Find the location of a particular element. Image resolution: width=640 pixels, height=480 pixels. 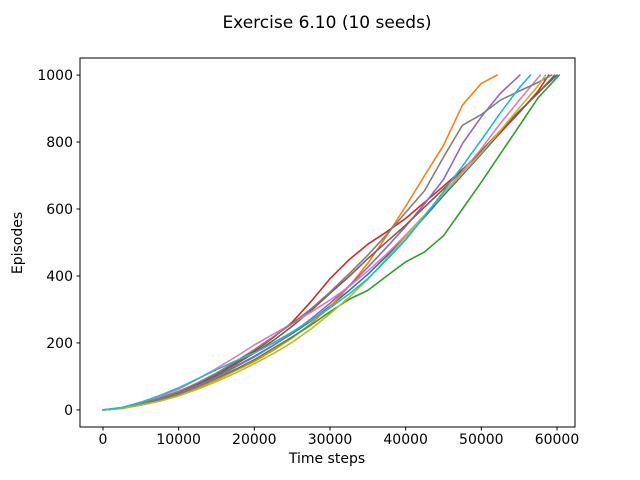

y-axis-ticks: 0 200 400 600 800 1000 is located at coordinates (58, 243).